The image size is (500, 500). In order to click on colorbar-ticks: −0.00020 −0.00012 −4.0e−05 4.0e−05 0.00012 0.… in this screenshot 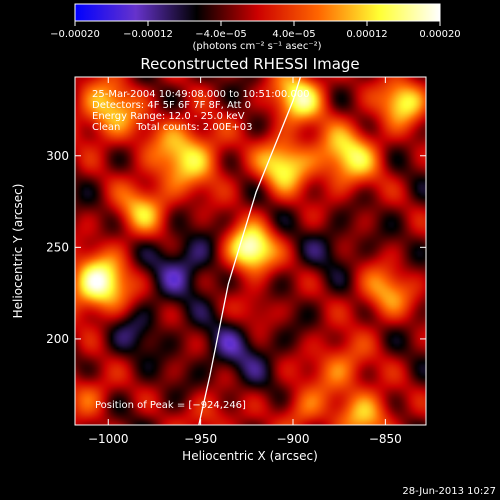, I will do `click(255, 30)`.